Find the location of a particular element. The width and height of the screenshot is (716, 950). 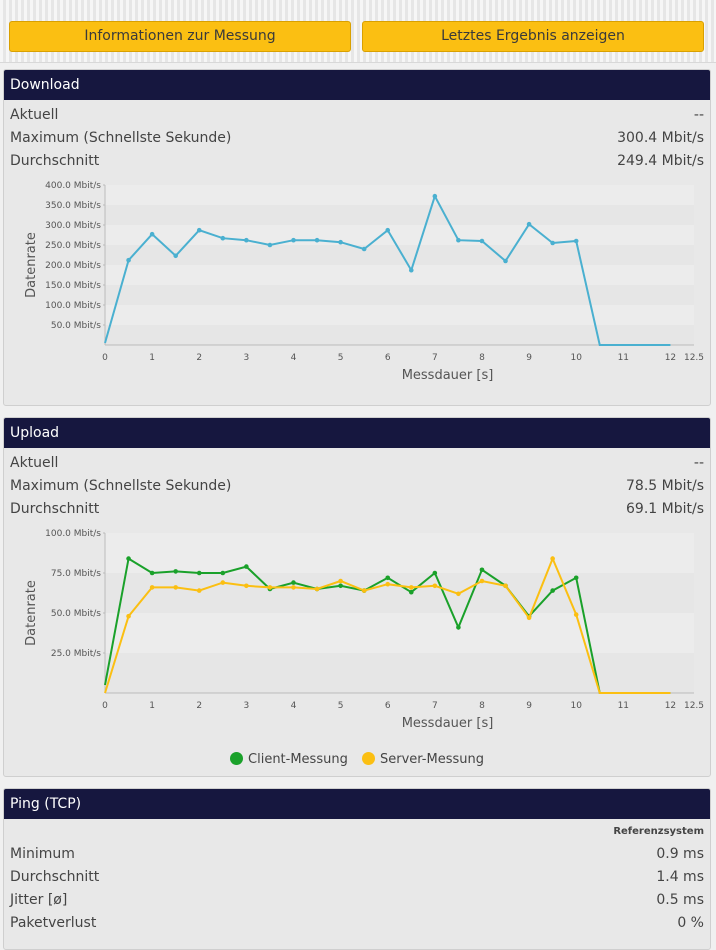

last-result-button: Letztes Ergebnis anzeigen is located at coordinates (533, 36).